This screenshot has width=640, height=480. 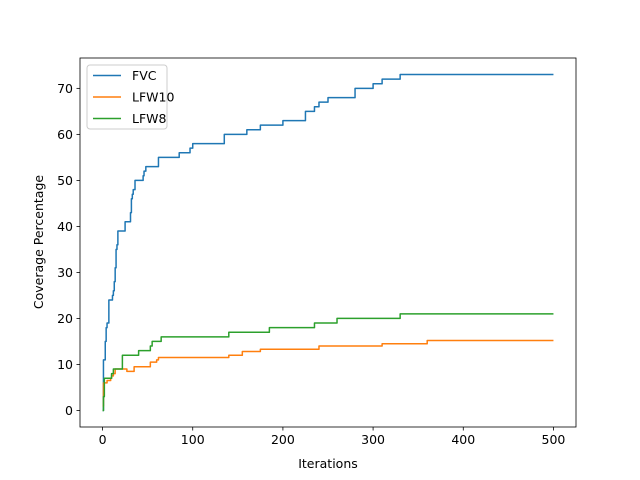 I want to click on y-tick-label: 20, so click(x=65, y=318).